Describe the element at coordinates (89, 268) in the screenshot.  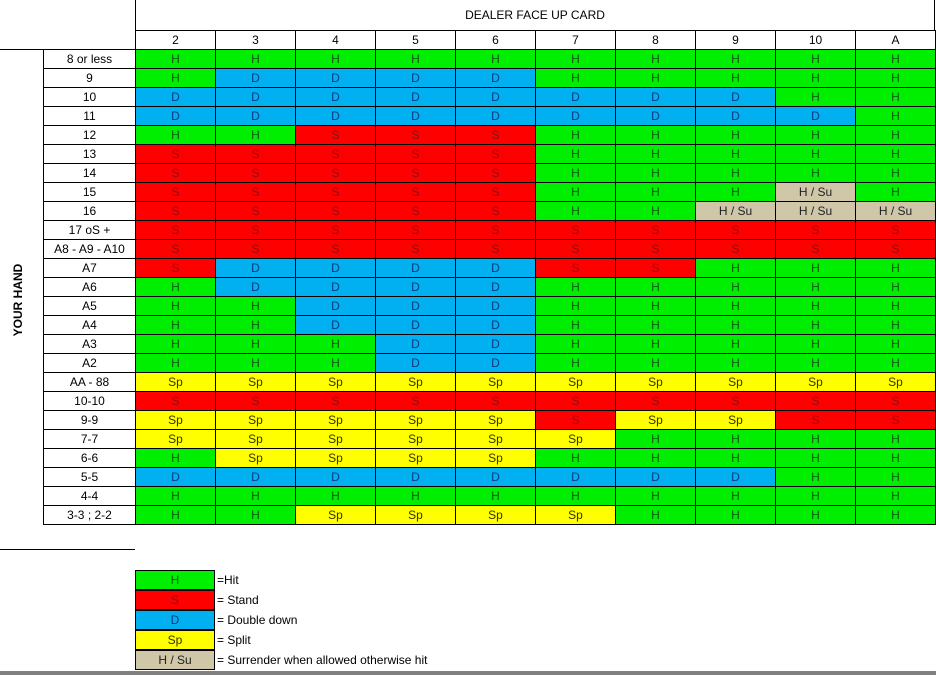
I see `row-label: A7` at that location.